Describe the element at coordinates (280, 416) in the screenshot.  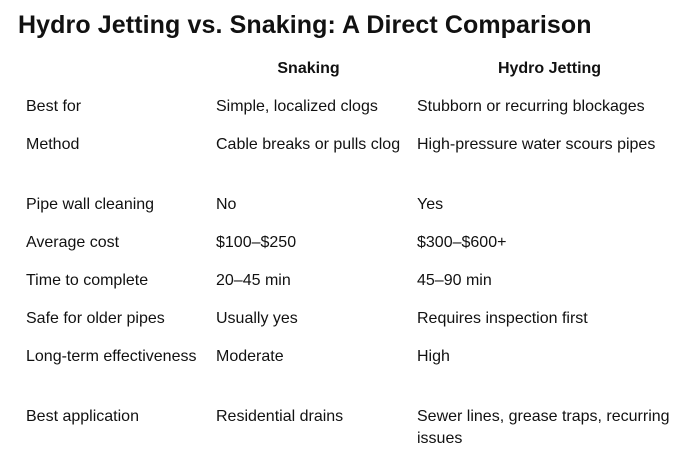
I see `snaking-cell: Residential drains` at that location.